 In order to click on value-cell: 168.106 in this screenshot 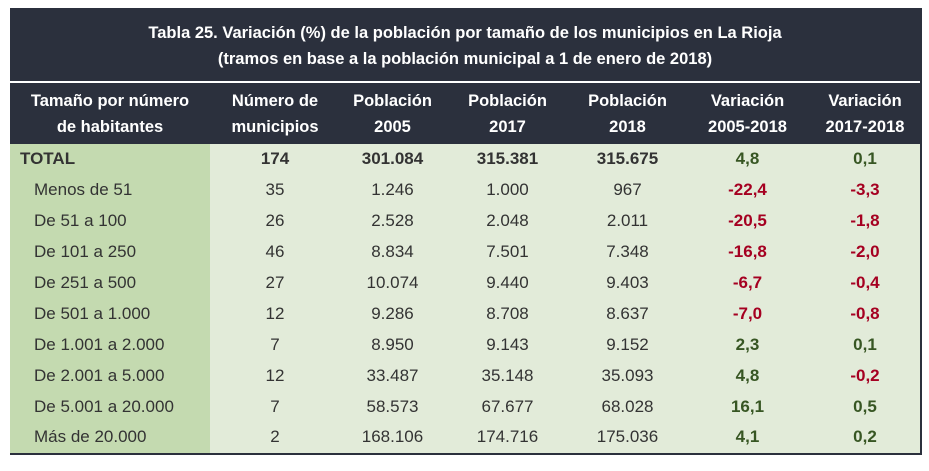, I will do `click(392, 437)`.